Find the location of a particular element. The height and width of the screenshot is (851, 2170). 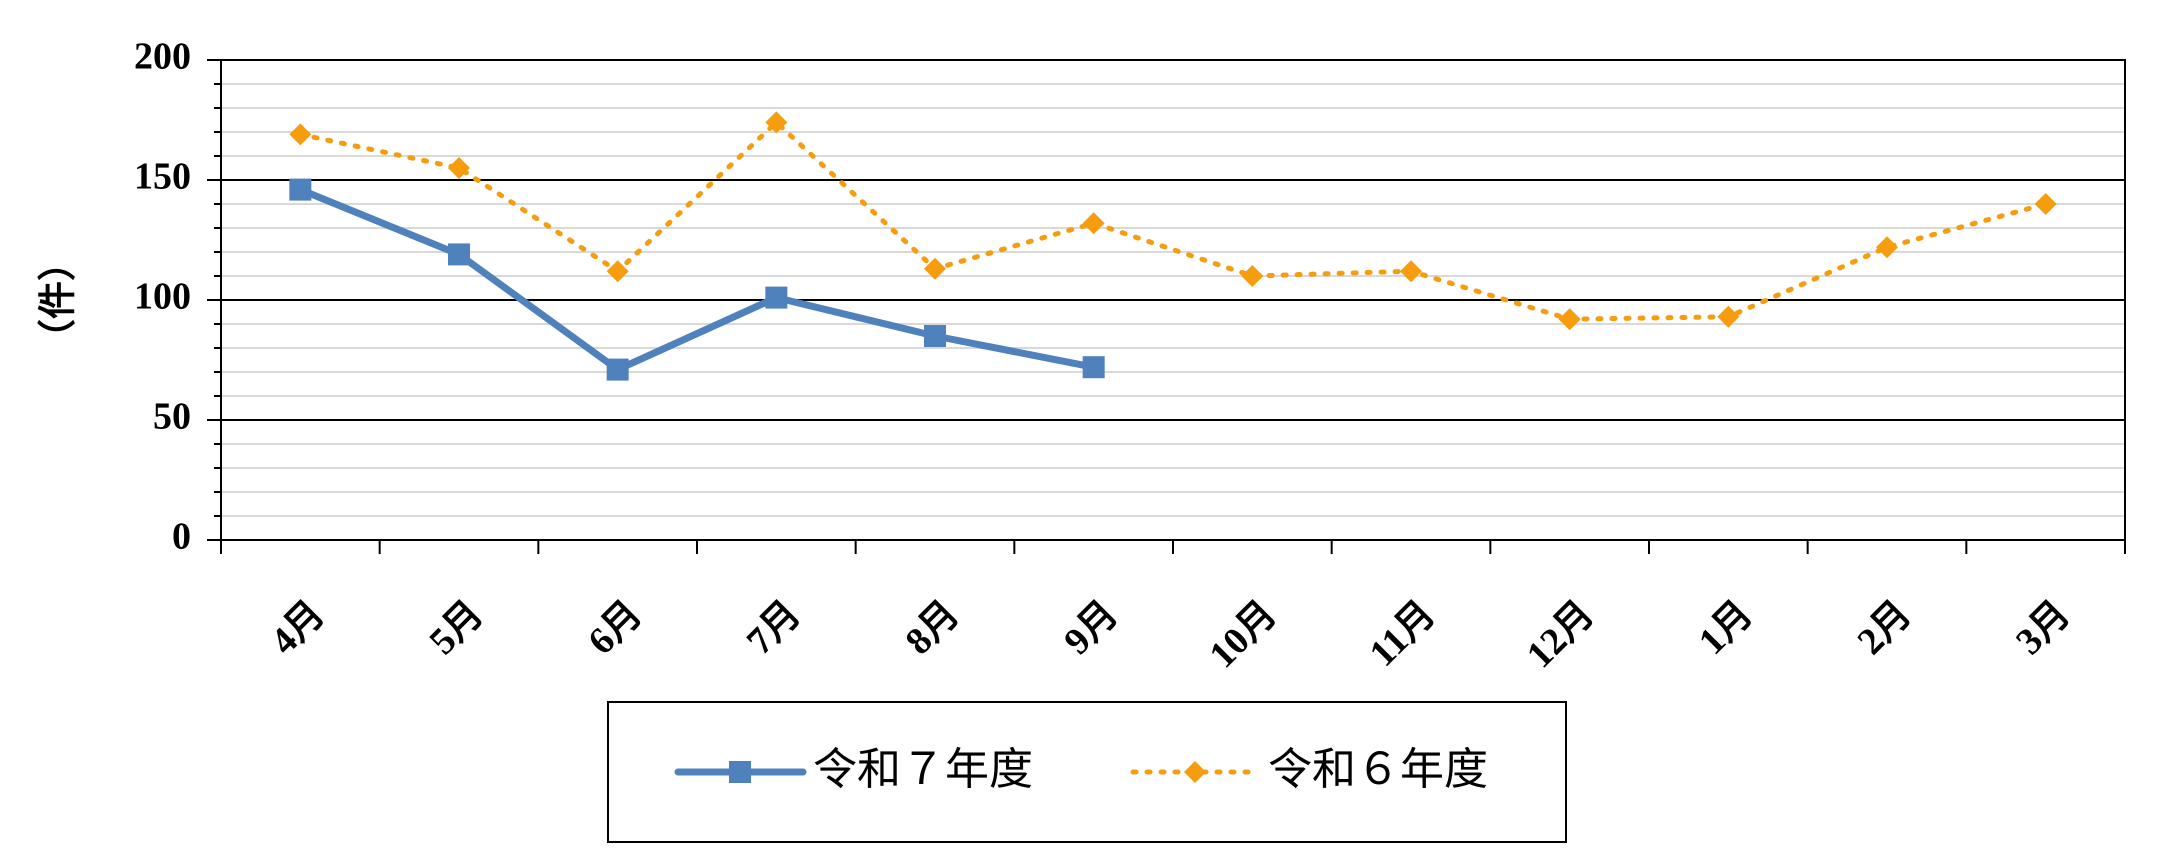

x-tick-label: 11月 is located at coordinates (1403, 634).